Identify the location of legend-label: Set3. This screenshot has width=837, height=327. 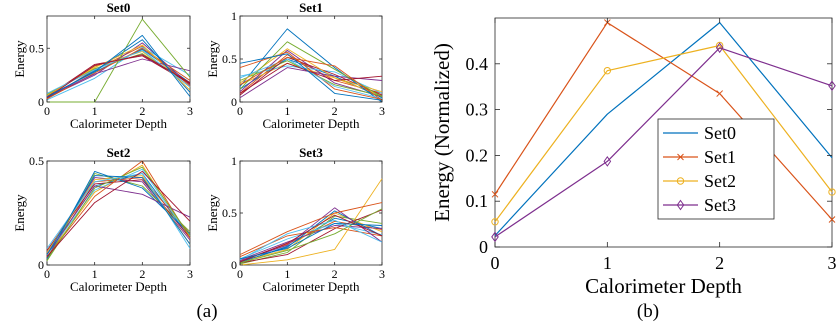
(720, 205).